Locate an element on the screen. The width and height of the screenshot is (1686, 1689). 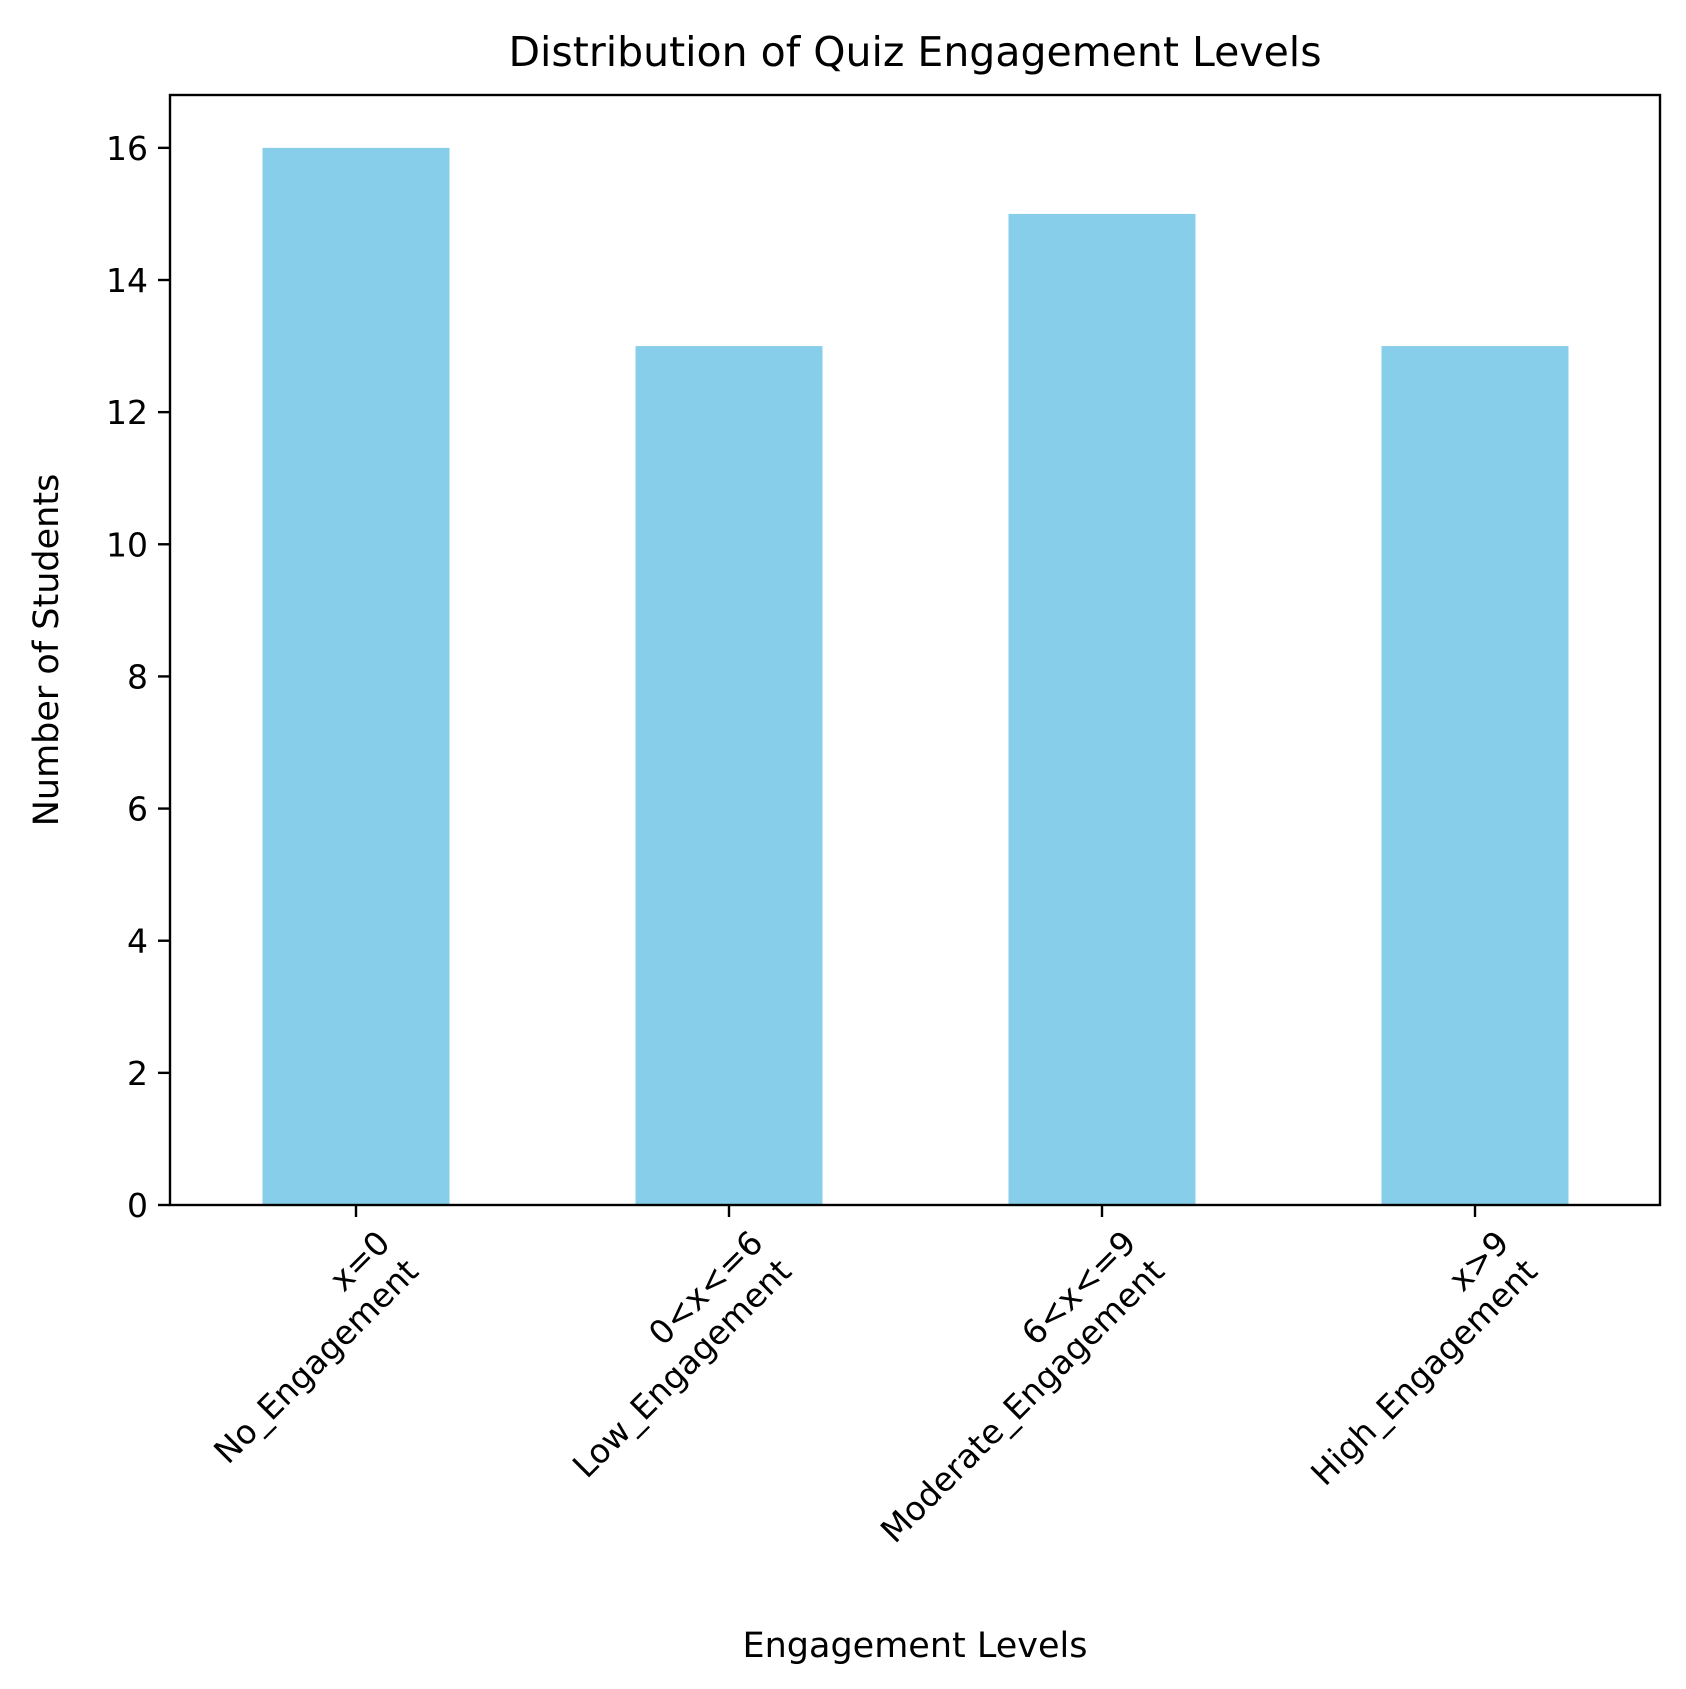
y-tick-label-3: 6 is located at coordinates (137, 809).